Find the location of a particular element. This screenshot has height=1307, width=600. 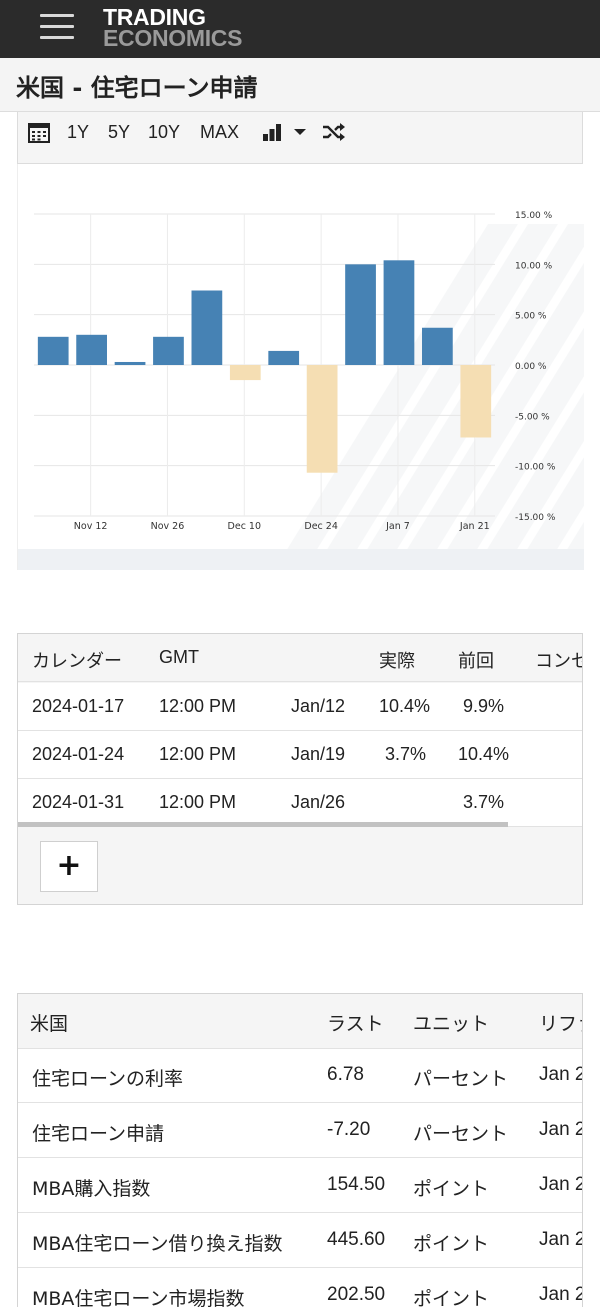

watermark-band is located at coordinates (301, 559).